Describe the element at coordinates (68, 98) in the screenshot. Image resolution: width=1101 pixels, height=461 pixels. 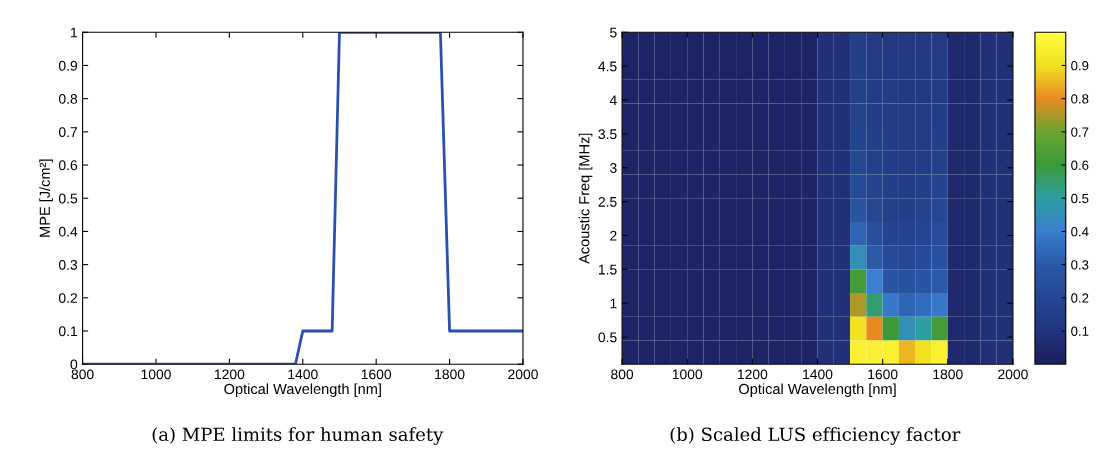
I see `y-tick-label: 0.8` at that location.